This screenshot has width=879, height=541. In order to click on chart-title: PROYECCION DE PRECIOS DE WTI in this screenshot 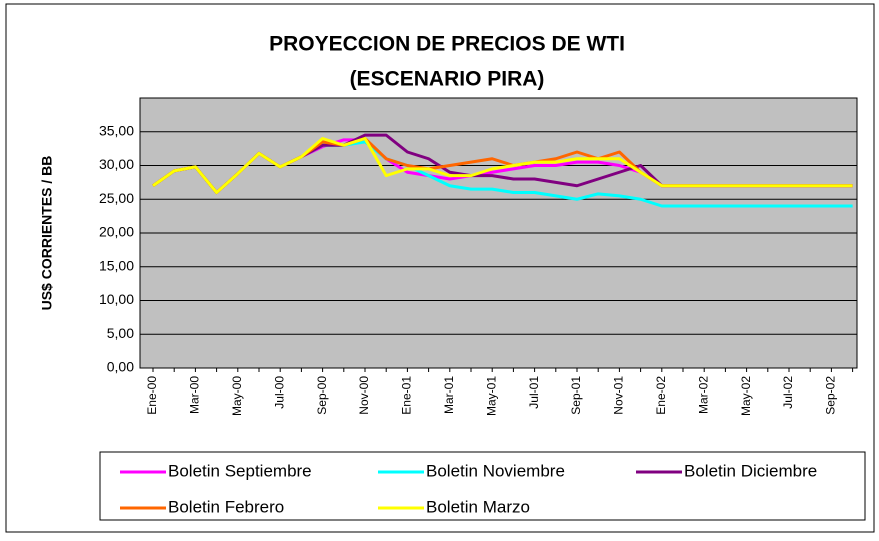, I will do `click(447, 44)`.